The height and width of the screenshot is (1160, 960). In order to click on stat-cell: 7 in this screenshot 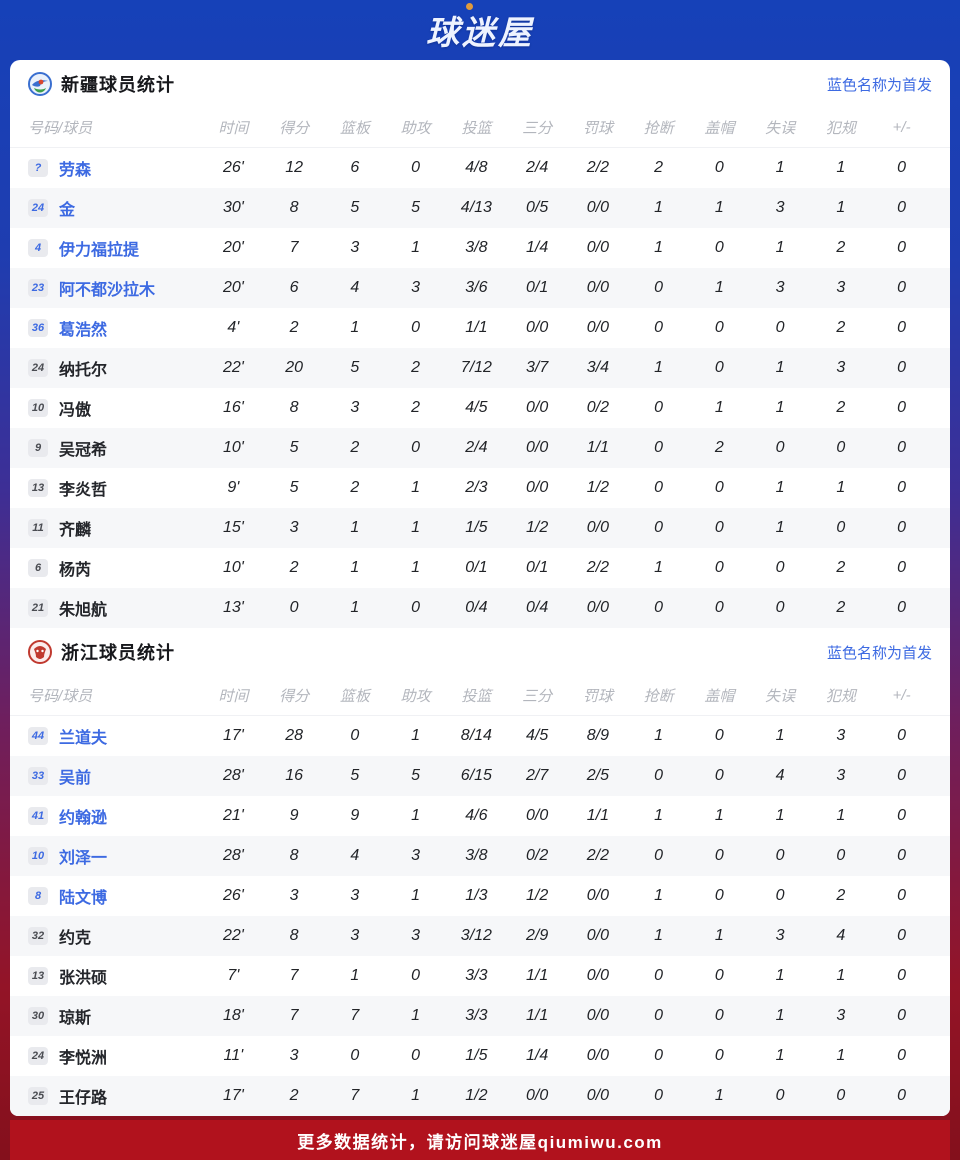, I will do `click(294, 1015)`.